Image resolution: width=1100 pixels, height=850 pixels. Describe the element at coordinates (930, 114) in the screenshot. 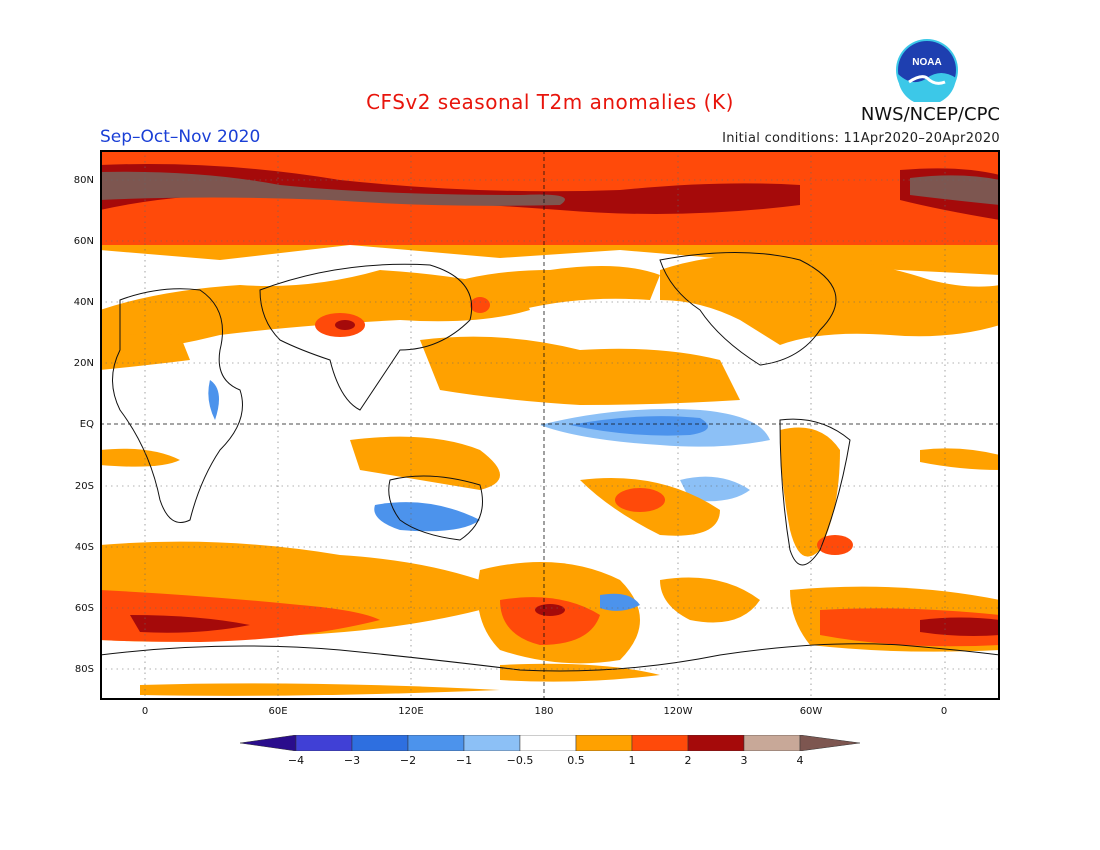

I see `agency-label: NWS/NCEP/CPC` at that location.